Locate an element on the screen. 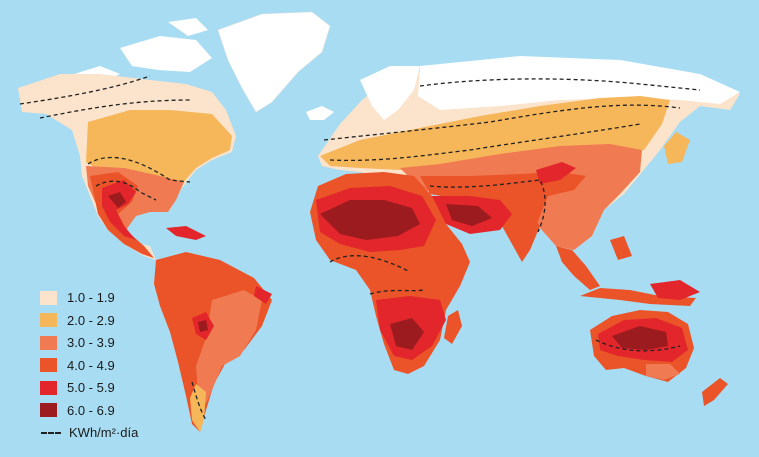 Image resolution: width=759 pixels, height=457 pixels. legend-isoline-item: KWh/m²·día is located at coordinates (115, 432).